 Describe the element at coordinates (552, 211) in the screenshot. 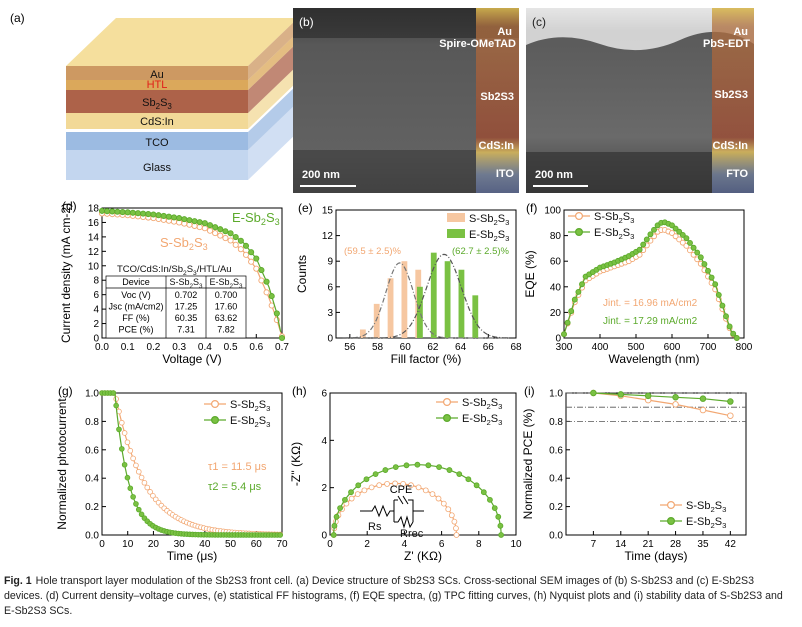

I see `y-tick-label: 100` at that location.